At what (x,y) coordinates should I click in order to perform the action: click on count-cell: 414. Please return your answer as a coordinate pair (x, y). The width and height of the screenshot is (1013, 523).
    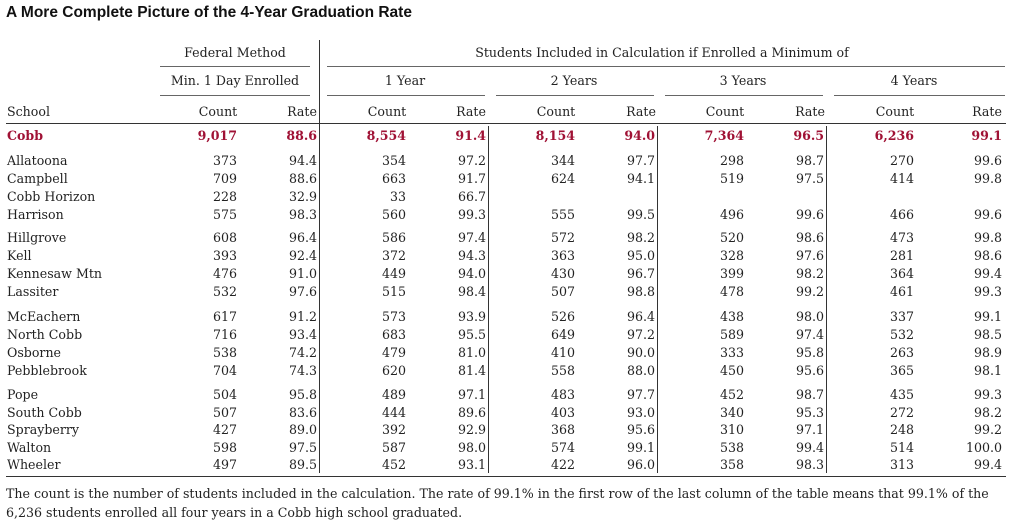
    Looking at the image, I should click on (901, 178).